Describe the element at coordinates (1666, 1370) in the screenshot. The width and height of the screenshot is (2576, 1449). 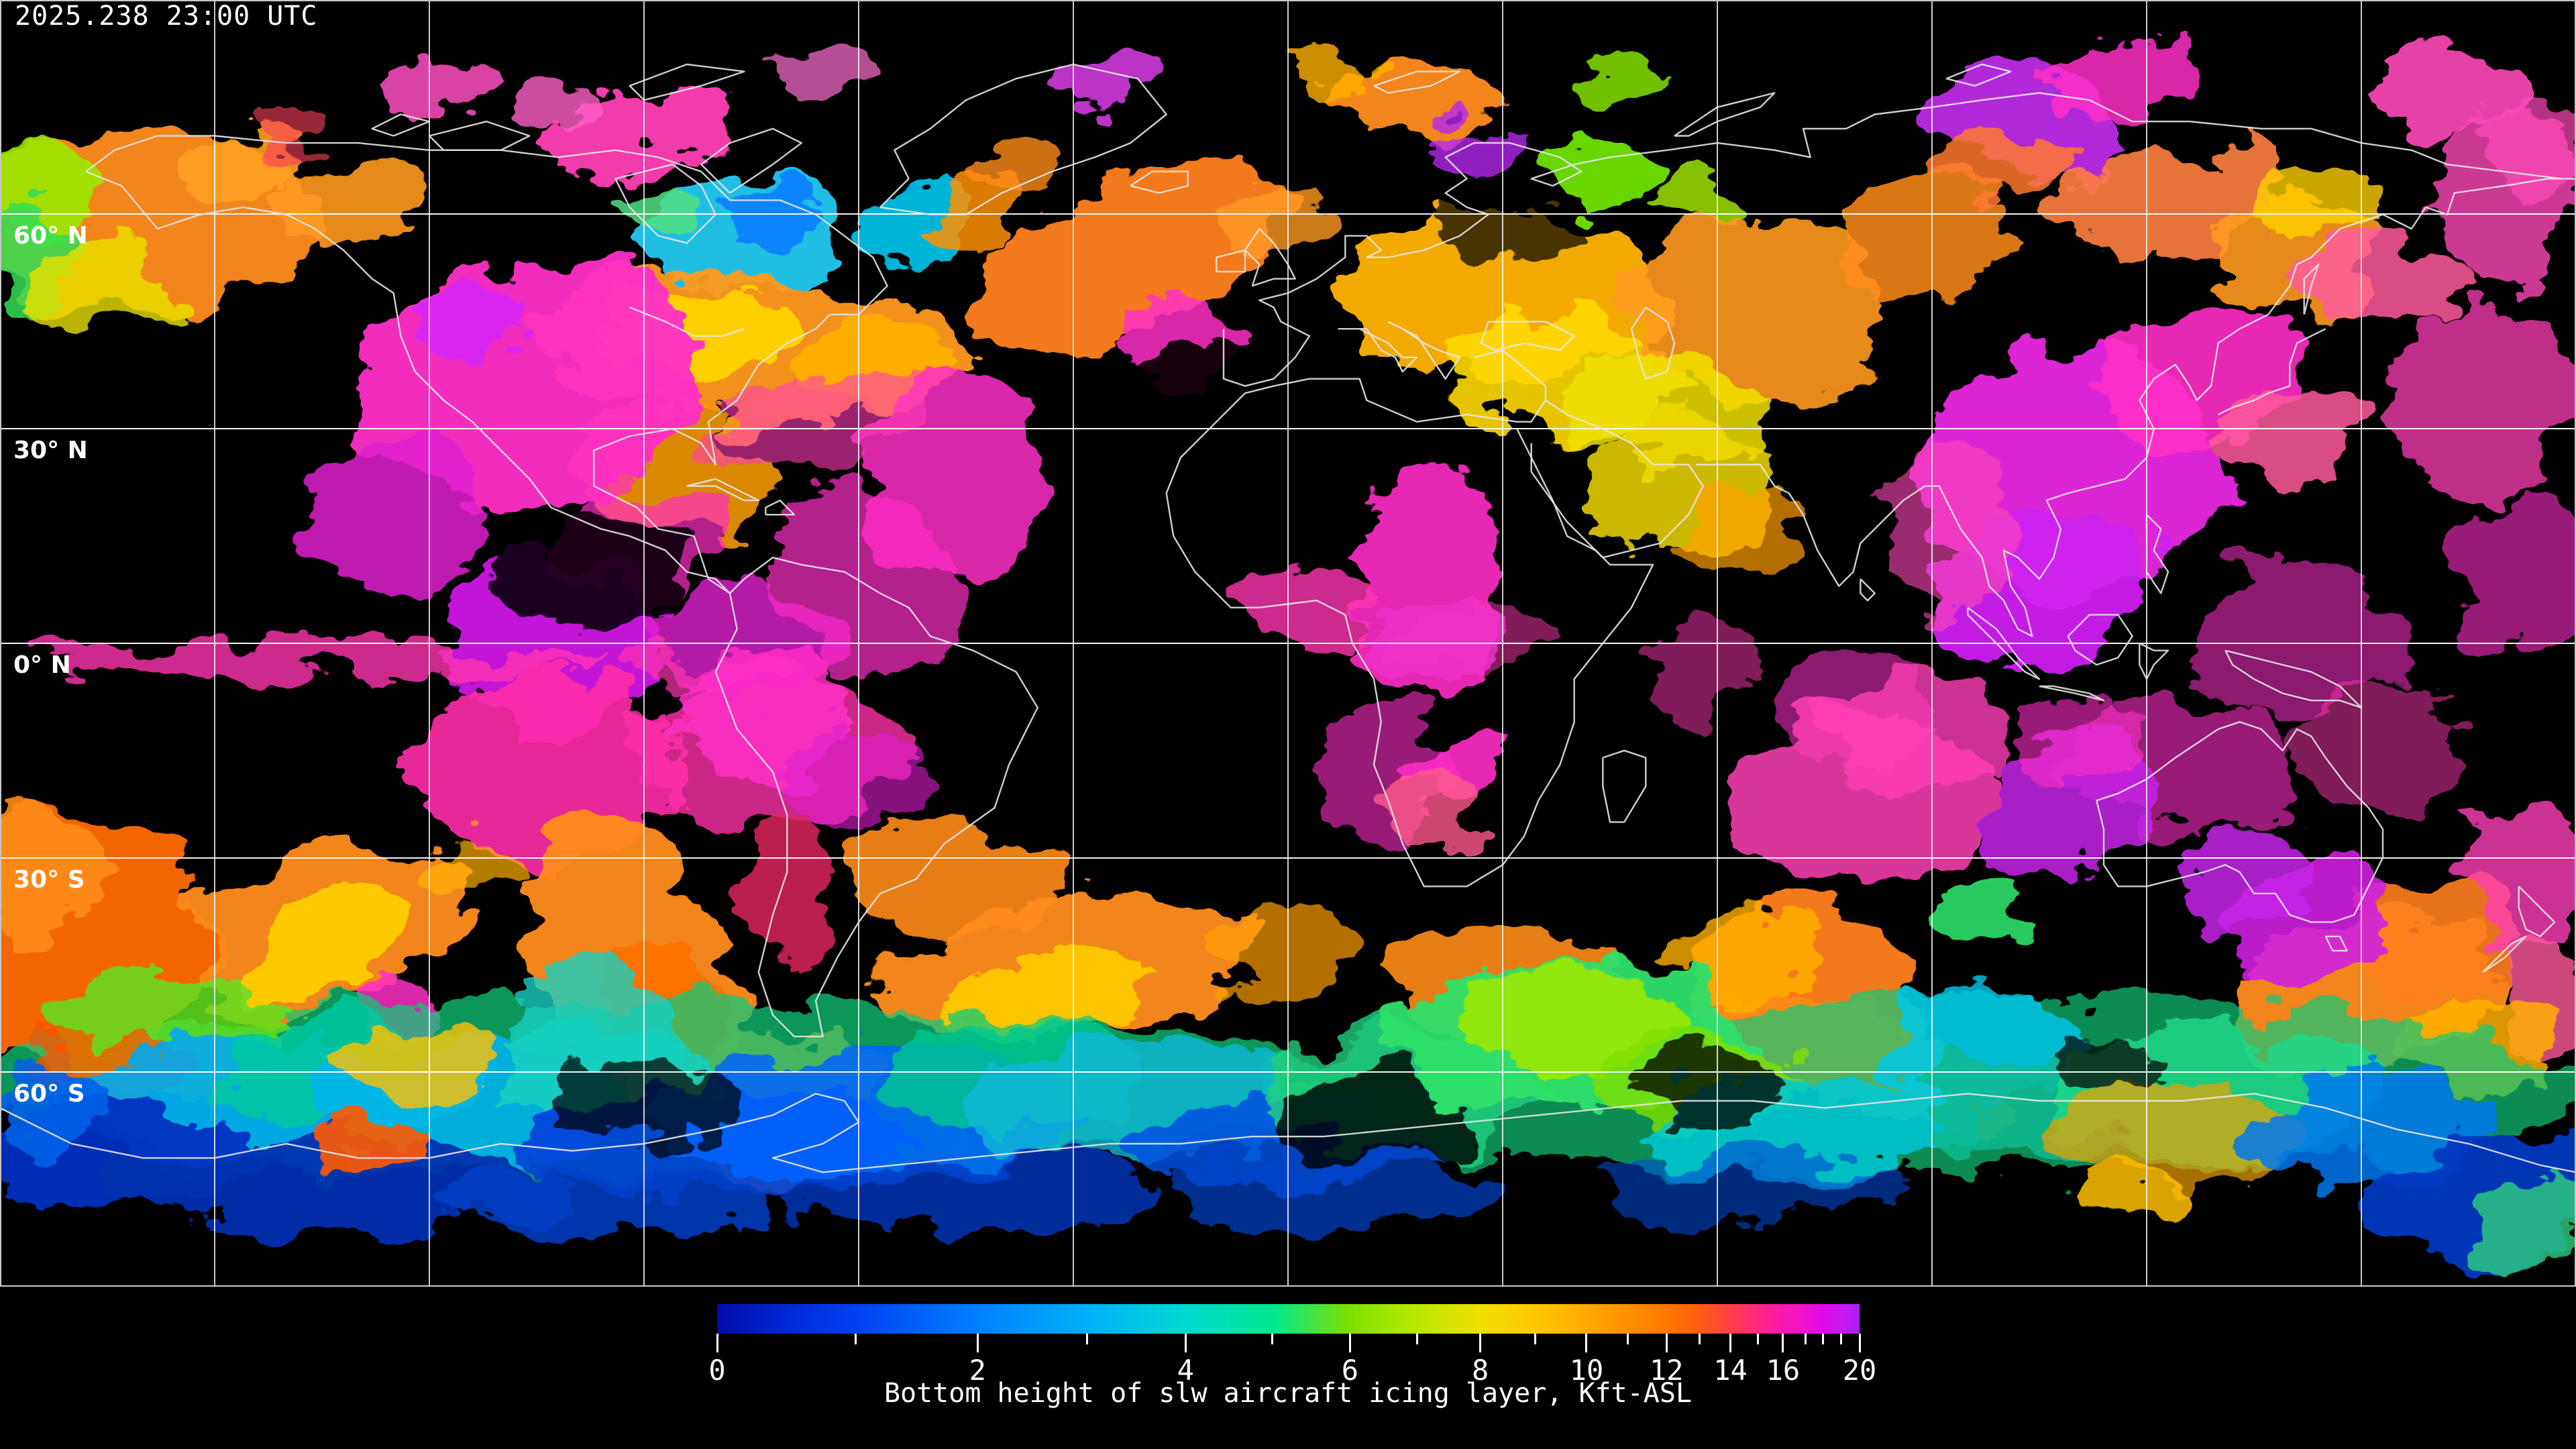
I see `colorbar-tick-label: 12` at that location.